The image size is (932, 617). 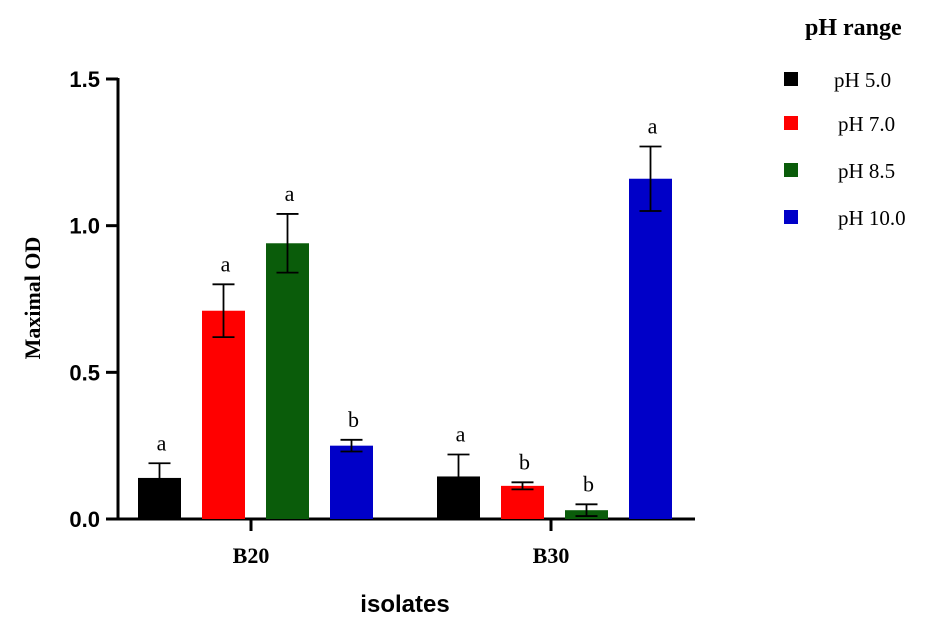 What do you see at coordinates (84, 372) in the screenshot?
I see `y-tick-label: 0.5` at bounding box center [84, 372].